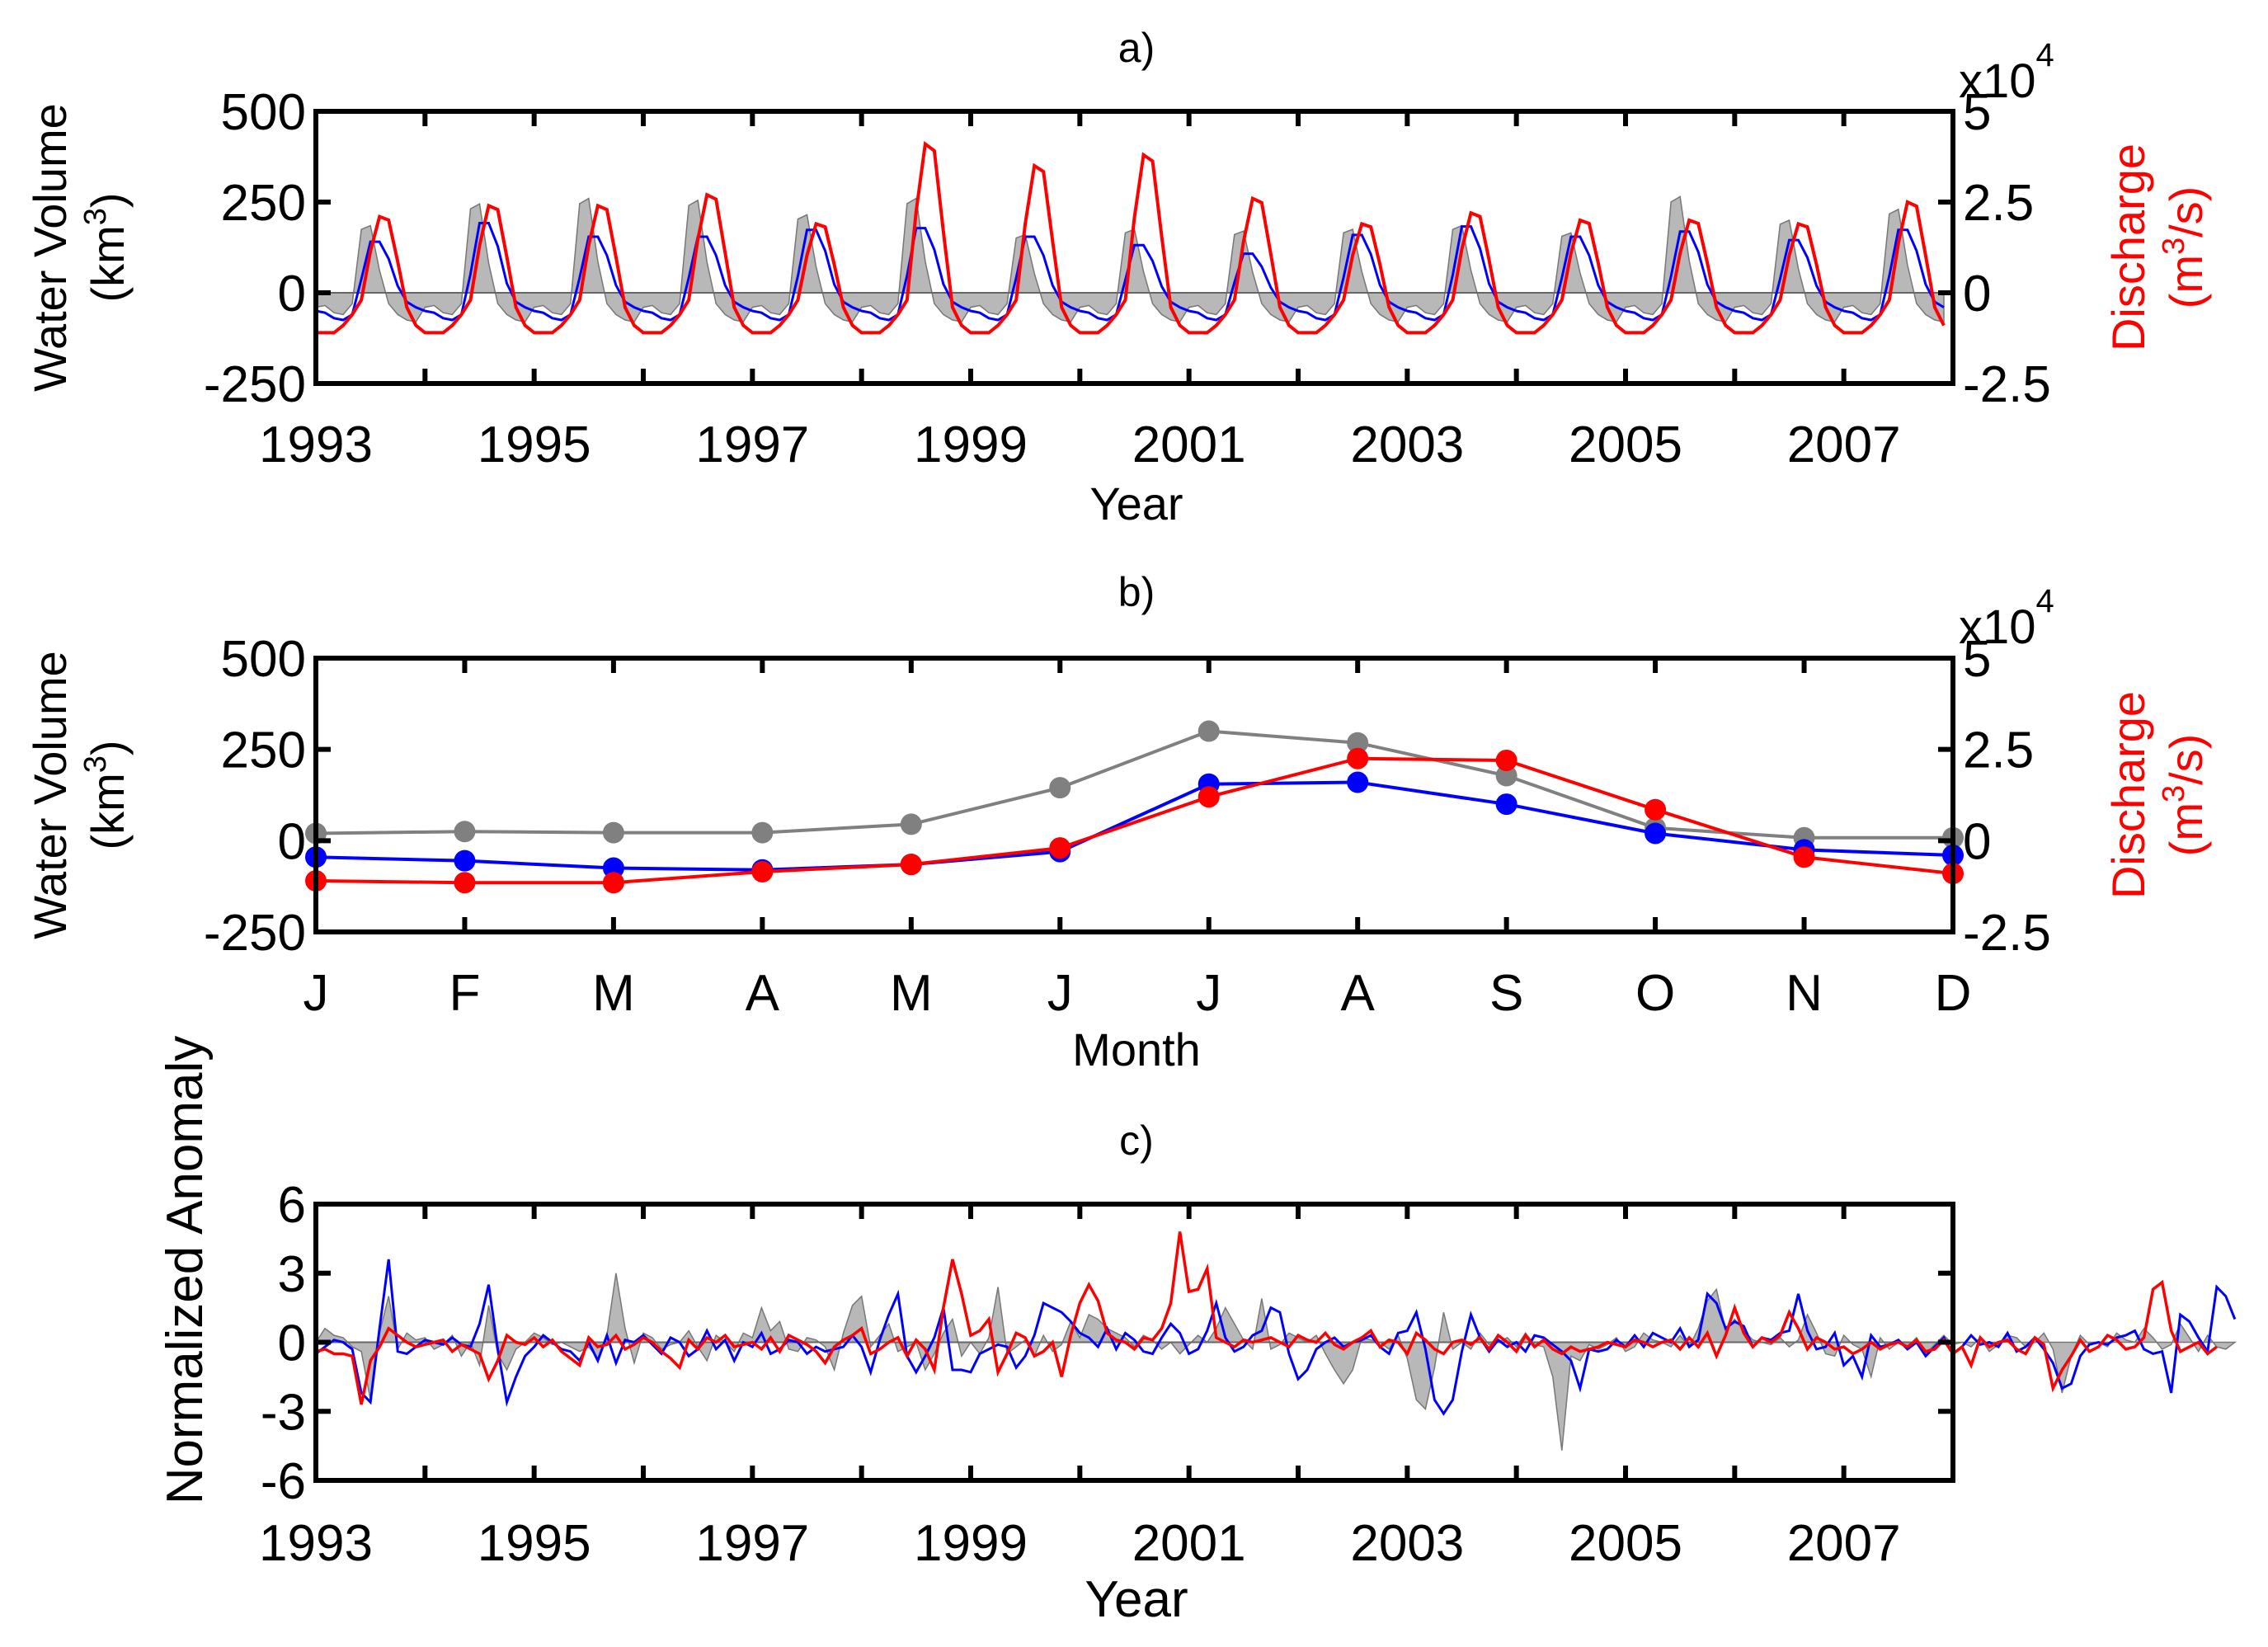  What do you see at coordinates (1977, 659) in the screenshot?
I see `right-y-tick-label: 5` at bounding box center [1977, 659].